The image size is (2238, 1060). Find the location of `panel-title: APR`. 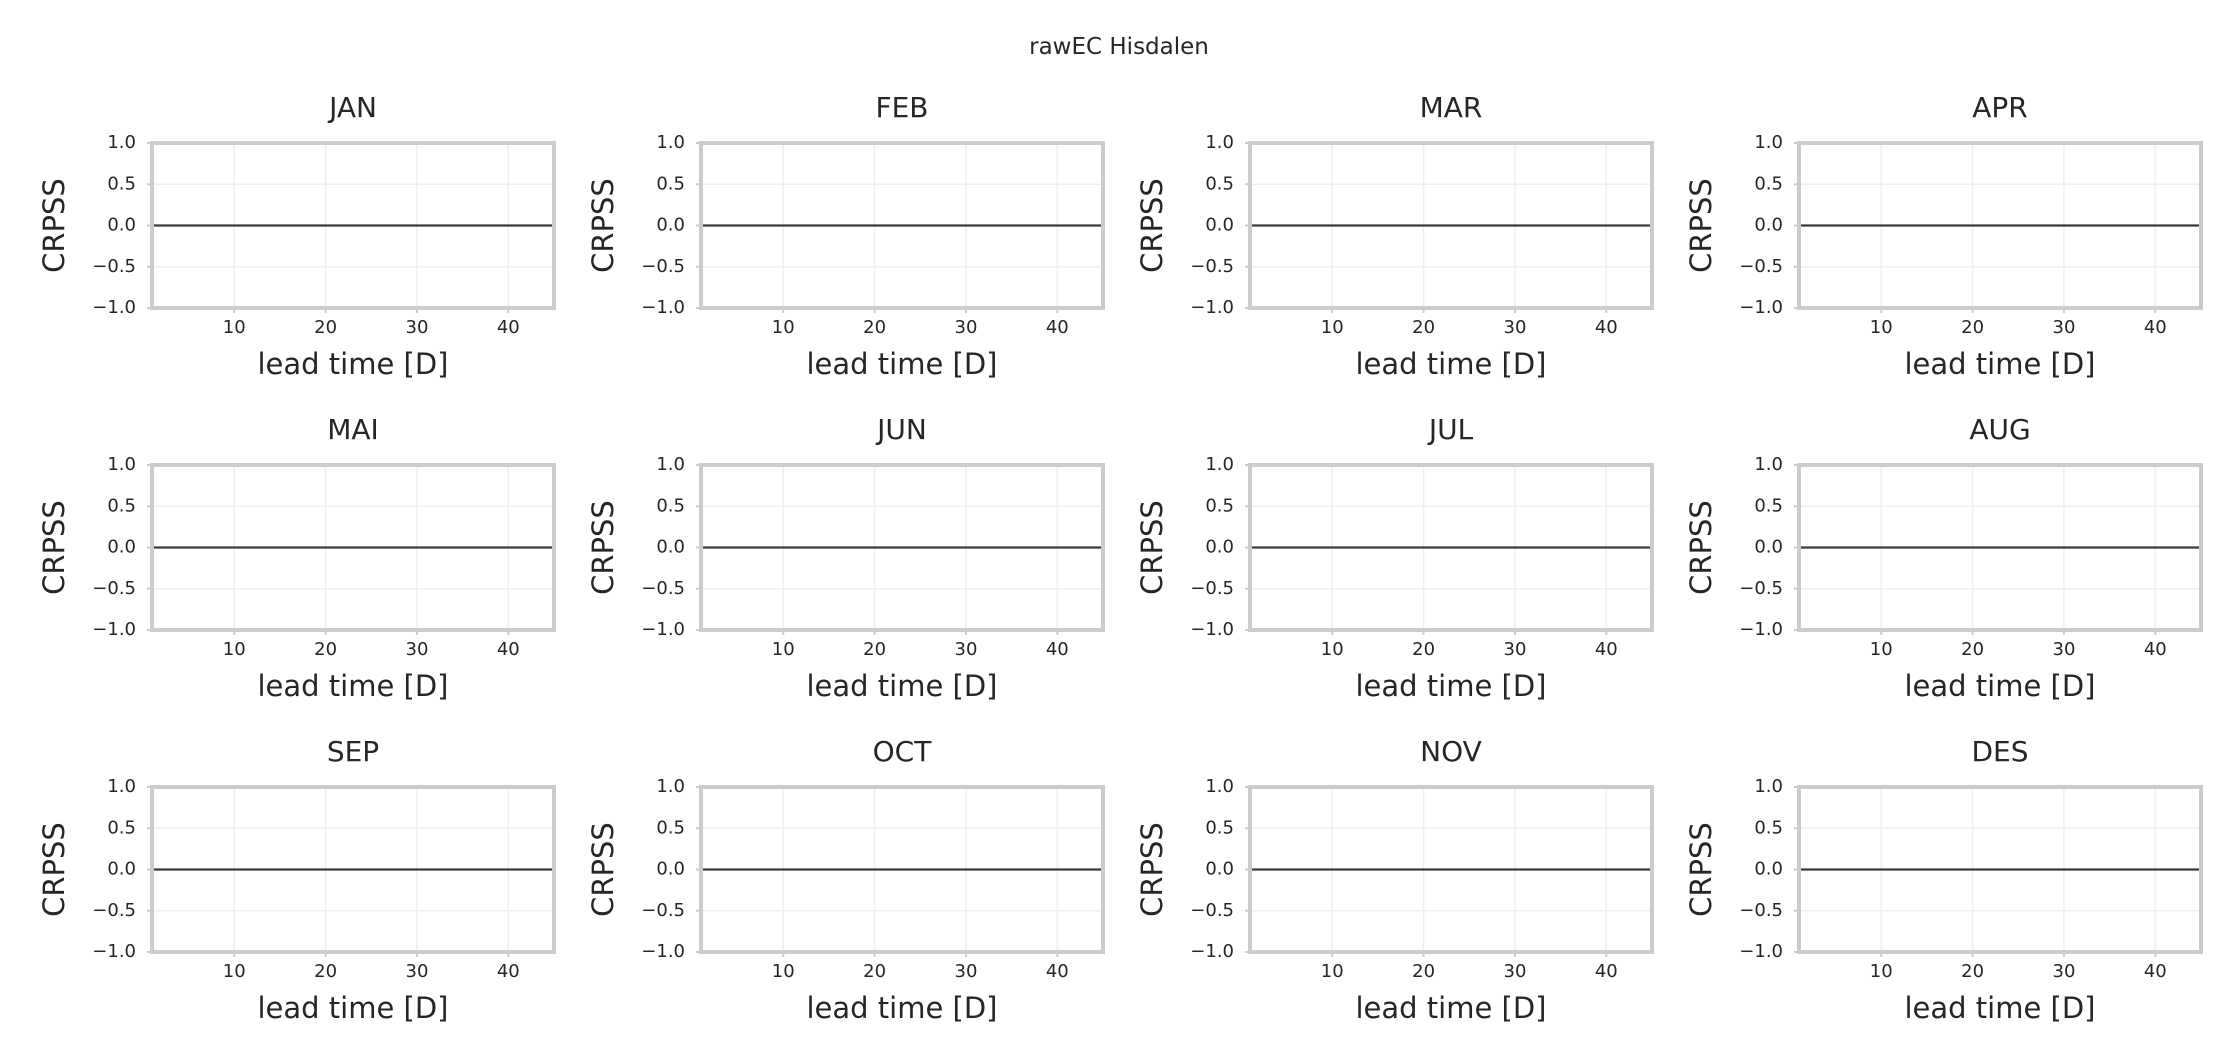

panel-title: APR is located at coordinates (2000, 107).